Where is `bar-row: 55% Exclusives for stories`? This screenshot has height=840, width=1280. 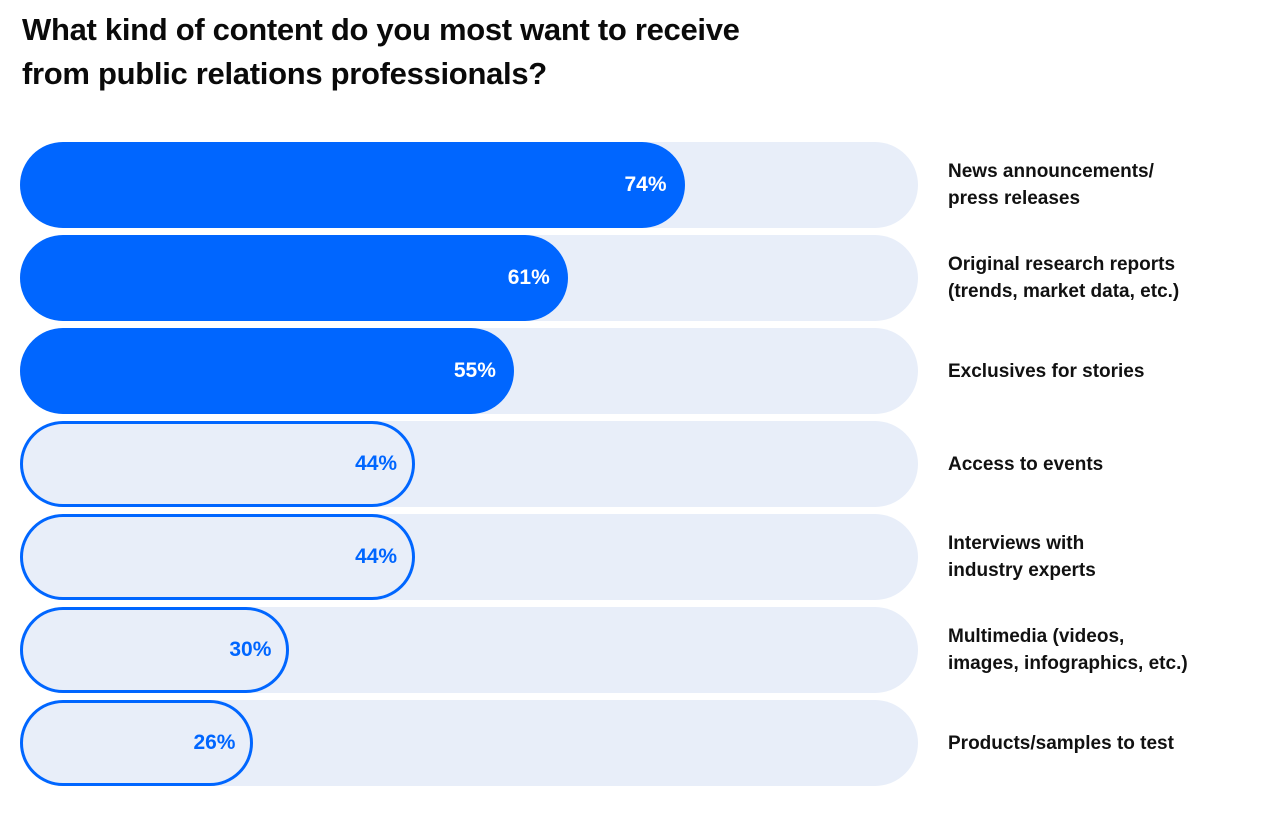
bar-row: 55% Exclusives for stories is located at coordinates (645, 371).